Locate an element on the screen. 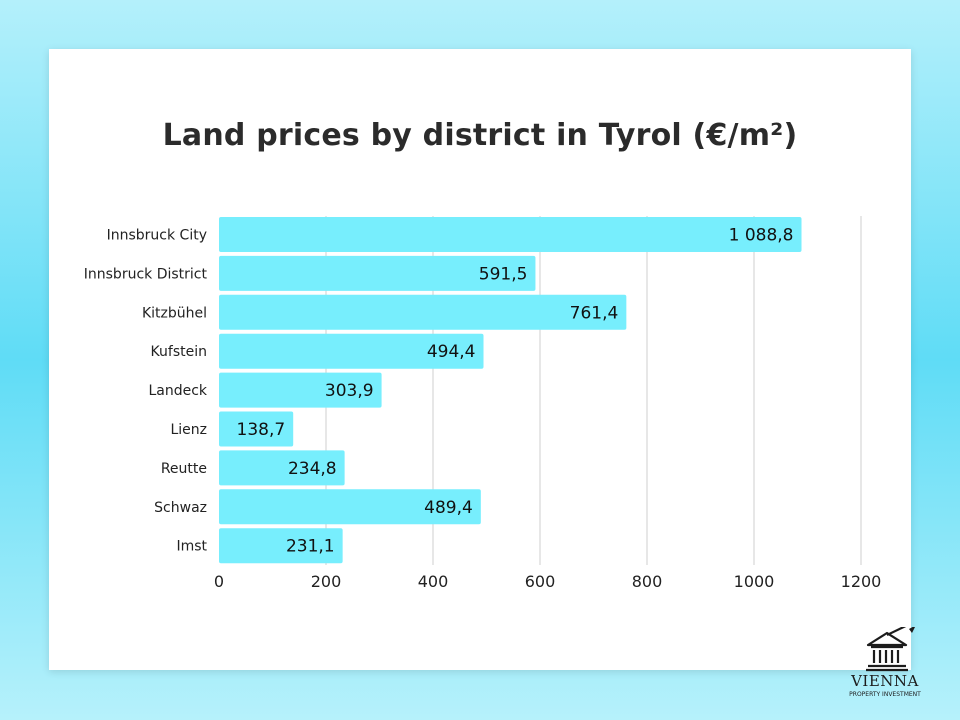 The width and height of the screenshot is (960, 720). x-tick-label-0: 0 is located at coordinates (219, 581).